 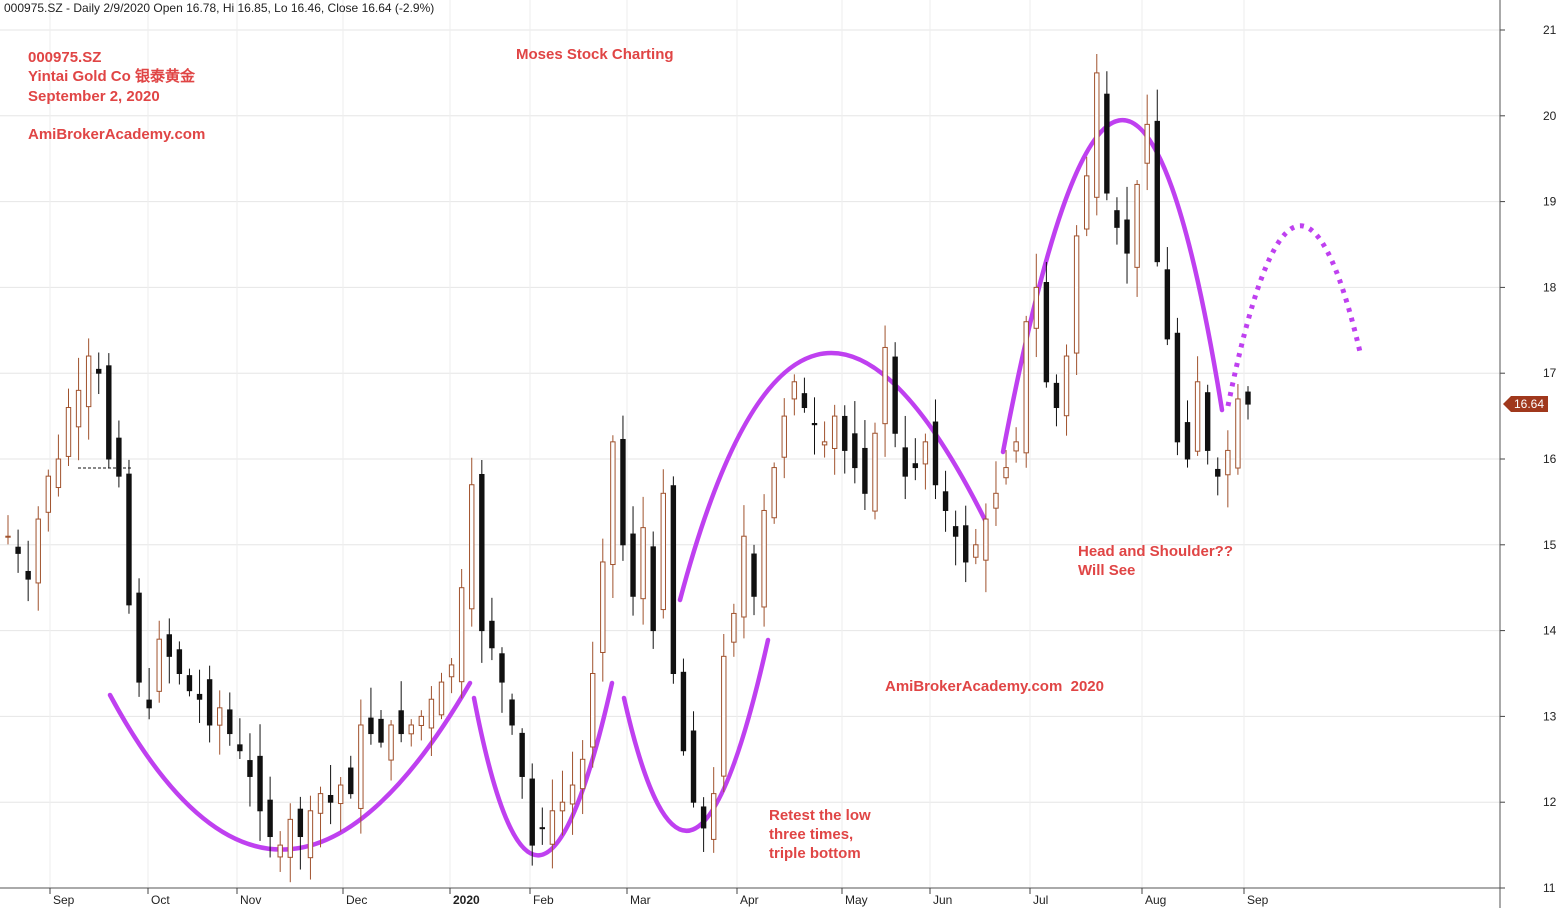 I want to click on ticker-label: 000975.SZ, so click(x=65, y=57).